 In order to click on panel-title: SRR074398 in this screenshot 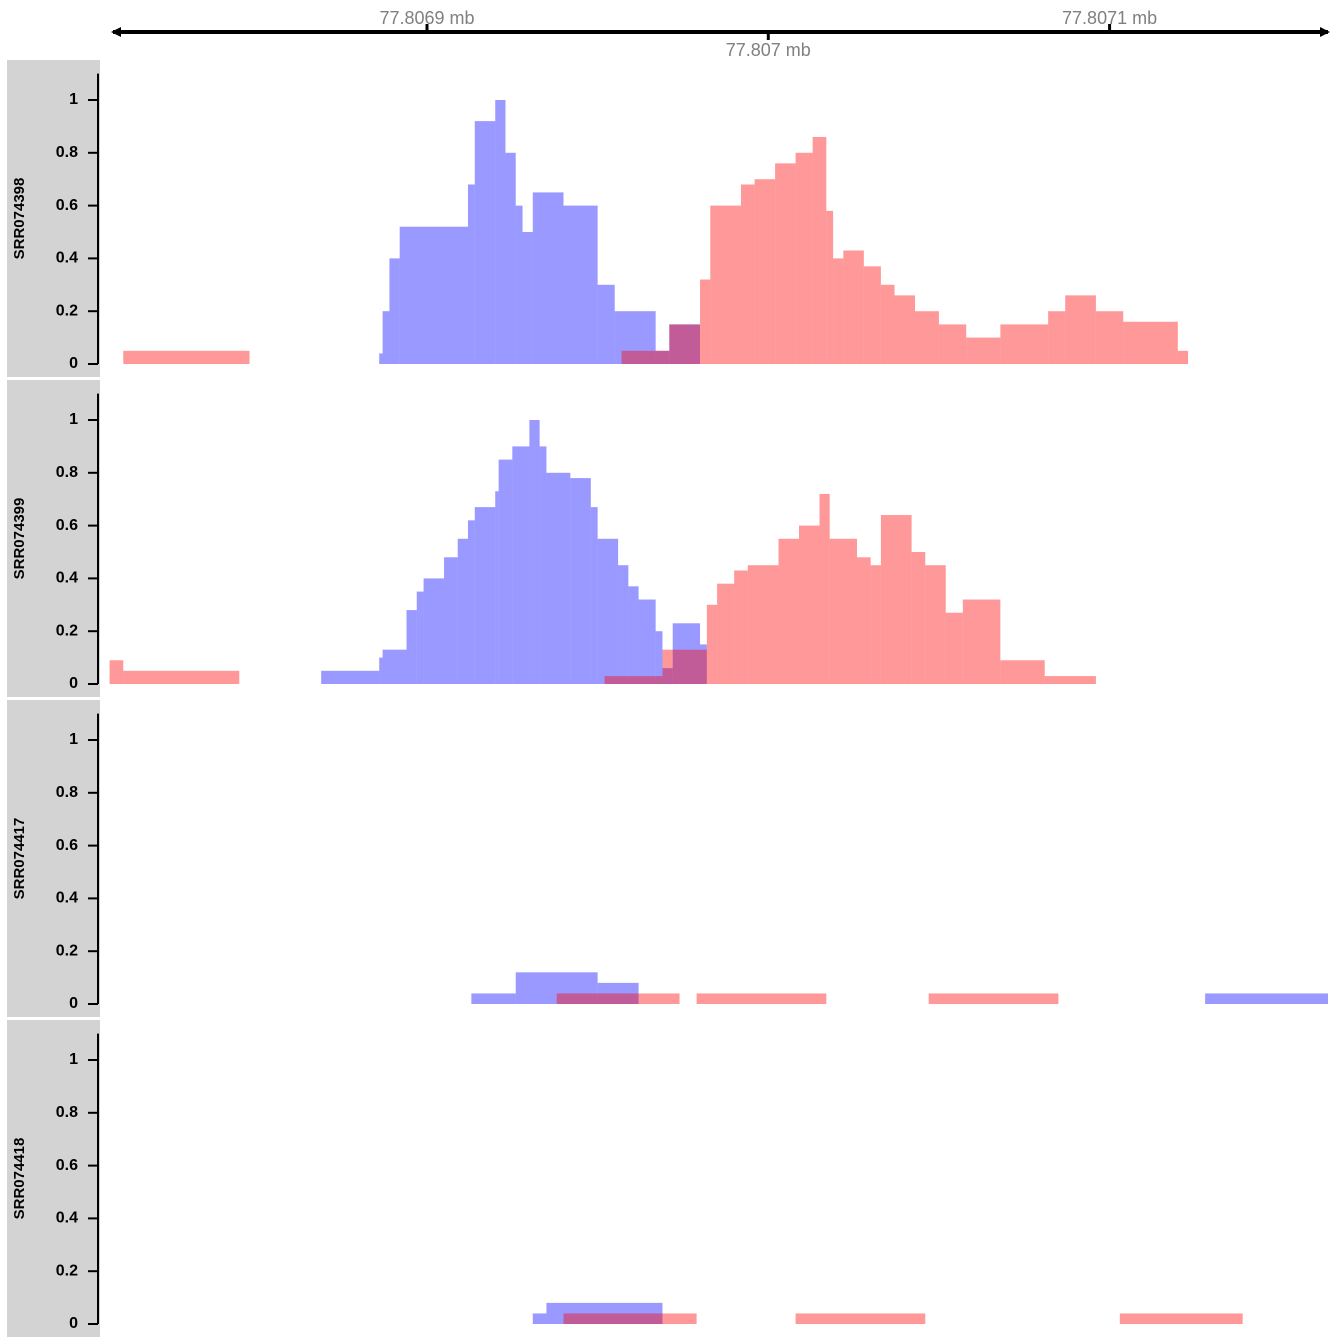, I will do `click(19, 219)`.